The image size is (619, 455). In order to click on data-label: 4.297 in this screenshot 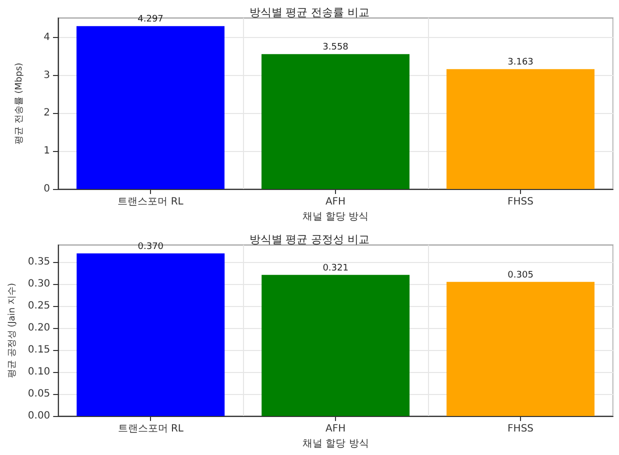, I will do `click(151, 19)`.